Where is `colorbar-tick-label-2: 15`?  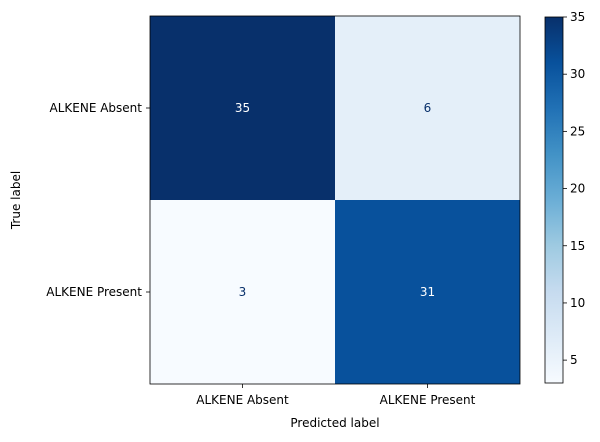 colorbar-tick-label-2: 15 is located at coordinates (577, 246).